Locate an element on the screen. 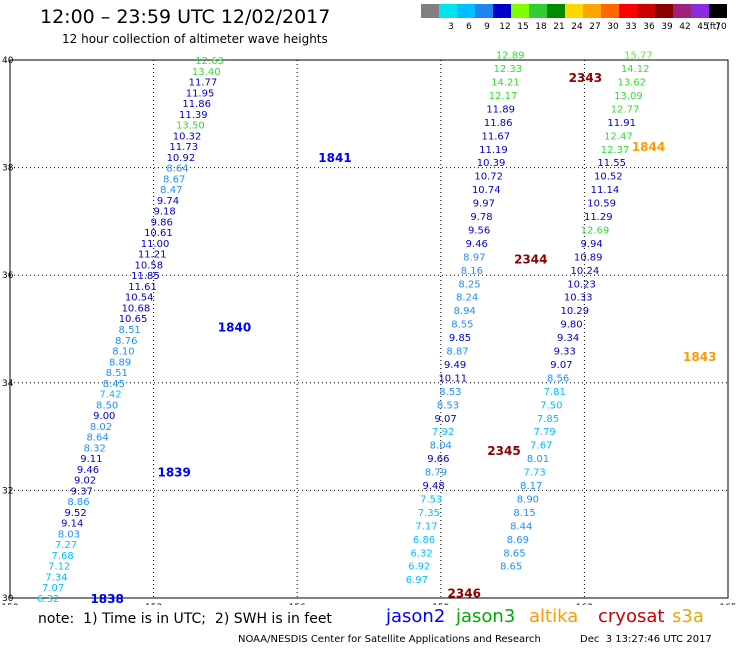 The image size is (740, 650). swh-value-label: 9.34 is located at coordinates (568, 338).